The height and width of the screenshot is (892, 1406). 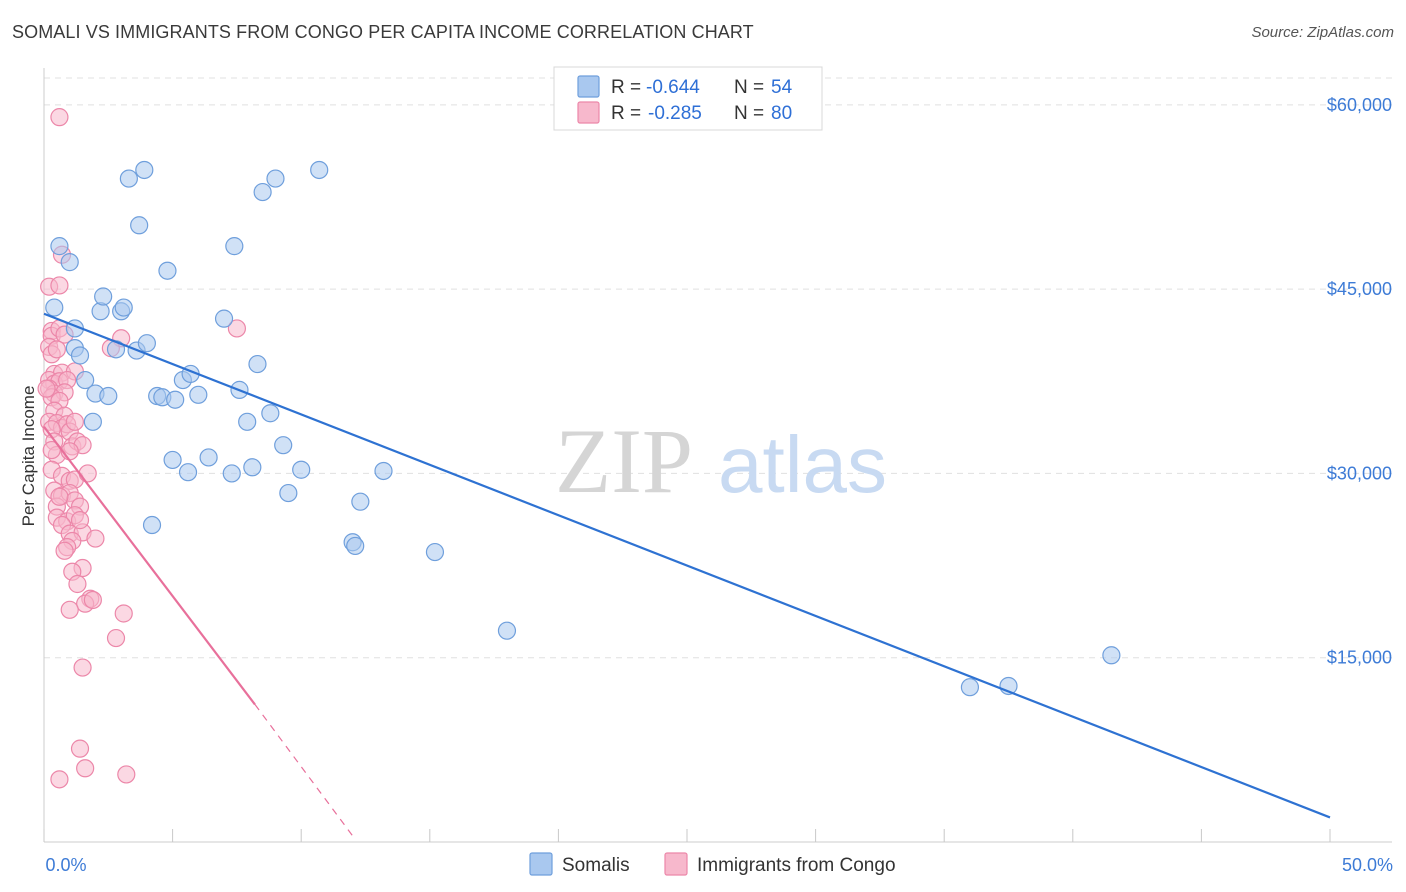 What do you see at coordinates (749, 87) in the screenshot?
I see `legend-n-label-somali: N =` at bounding box center [749, 87].